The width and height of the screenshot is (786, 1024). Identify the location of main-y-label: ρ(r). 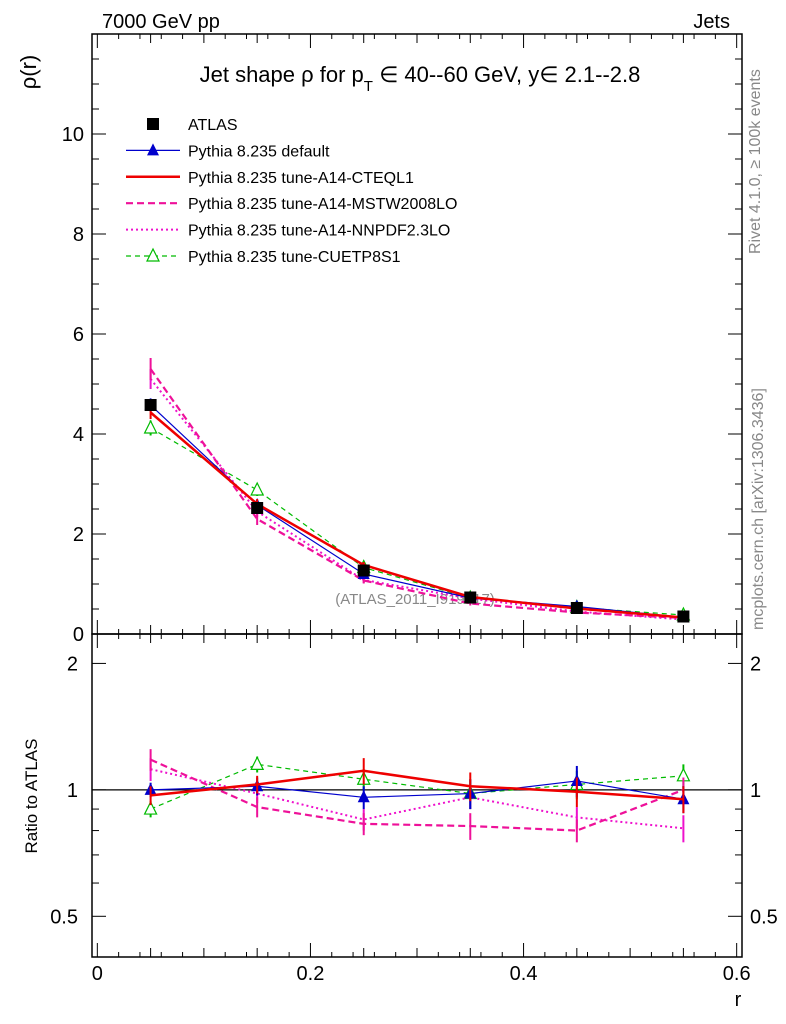
(28, 72).